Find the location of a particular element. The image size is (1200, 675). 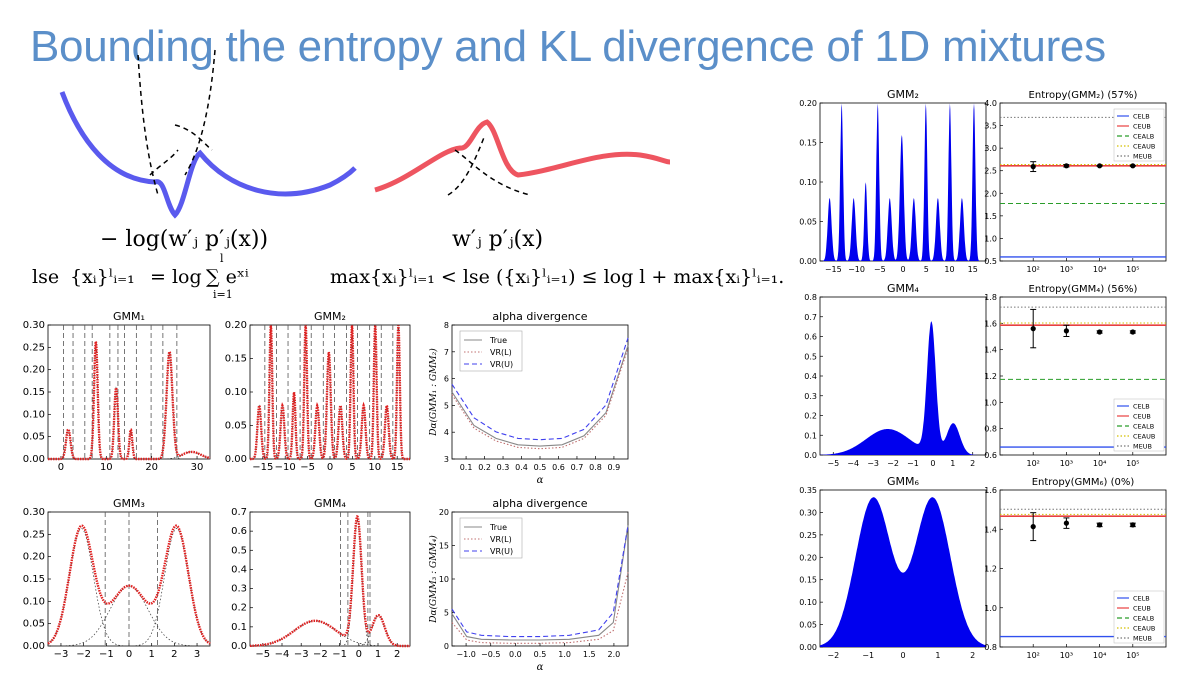

alpha2-ytick-label: 20 is located at coordinates (444, 512).